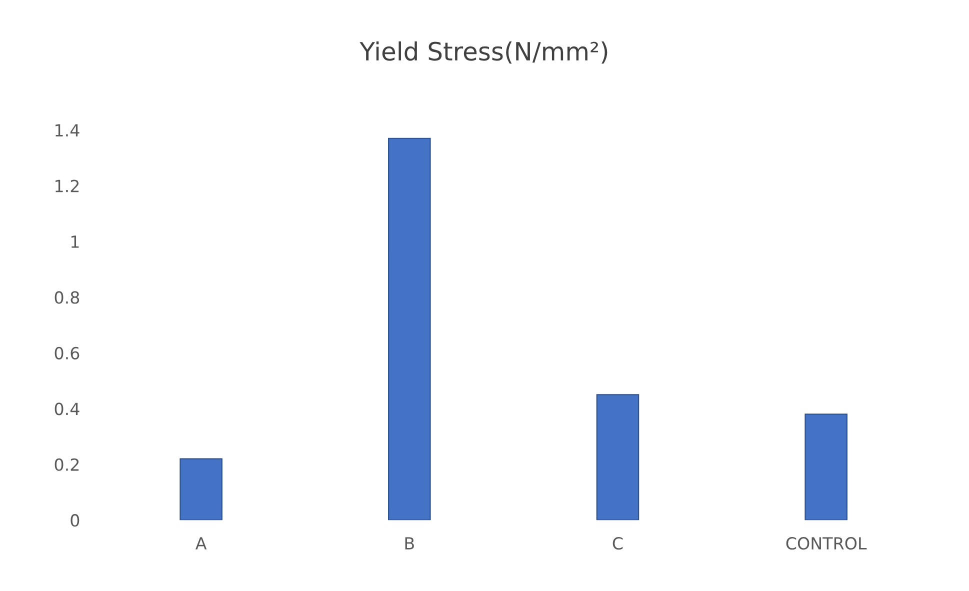 This screenshot has height=591, width=969. I want to click on chart-title: Yield Stress(N/mm²), so click(484, 52).